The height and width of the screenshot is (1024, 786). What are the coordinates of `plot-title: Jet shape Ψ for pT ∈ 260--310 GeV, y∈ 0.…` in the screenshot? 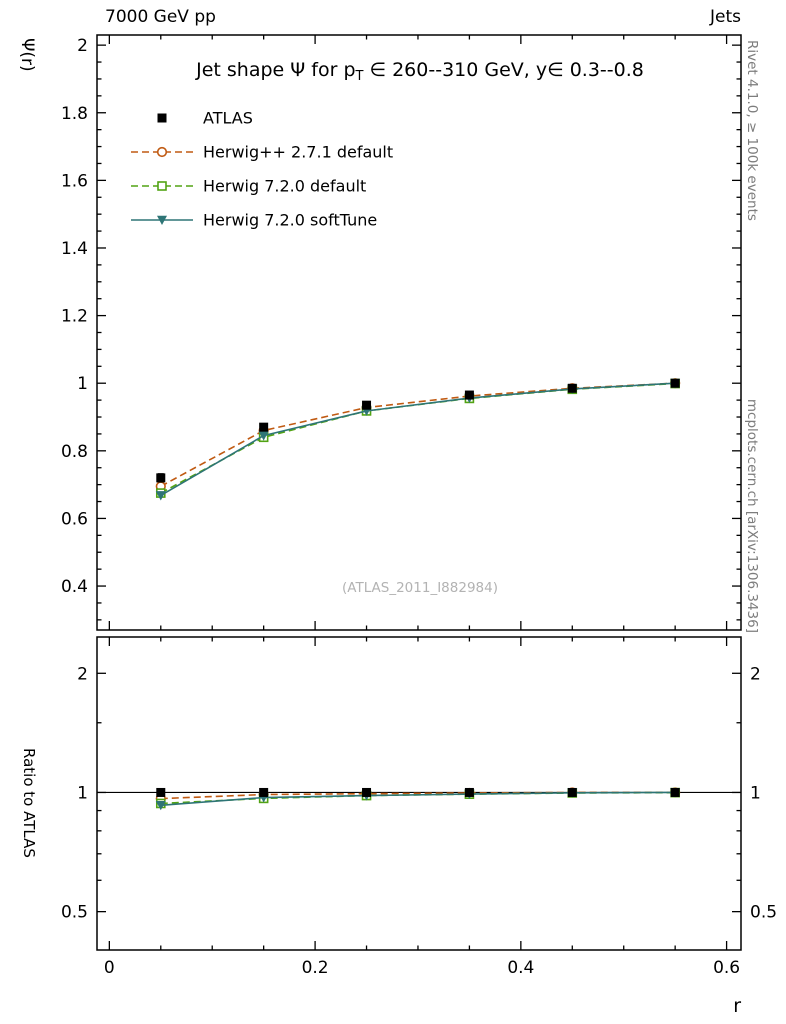 It's located at (419, 71).